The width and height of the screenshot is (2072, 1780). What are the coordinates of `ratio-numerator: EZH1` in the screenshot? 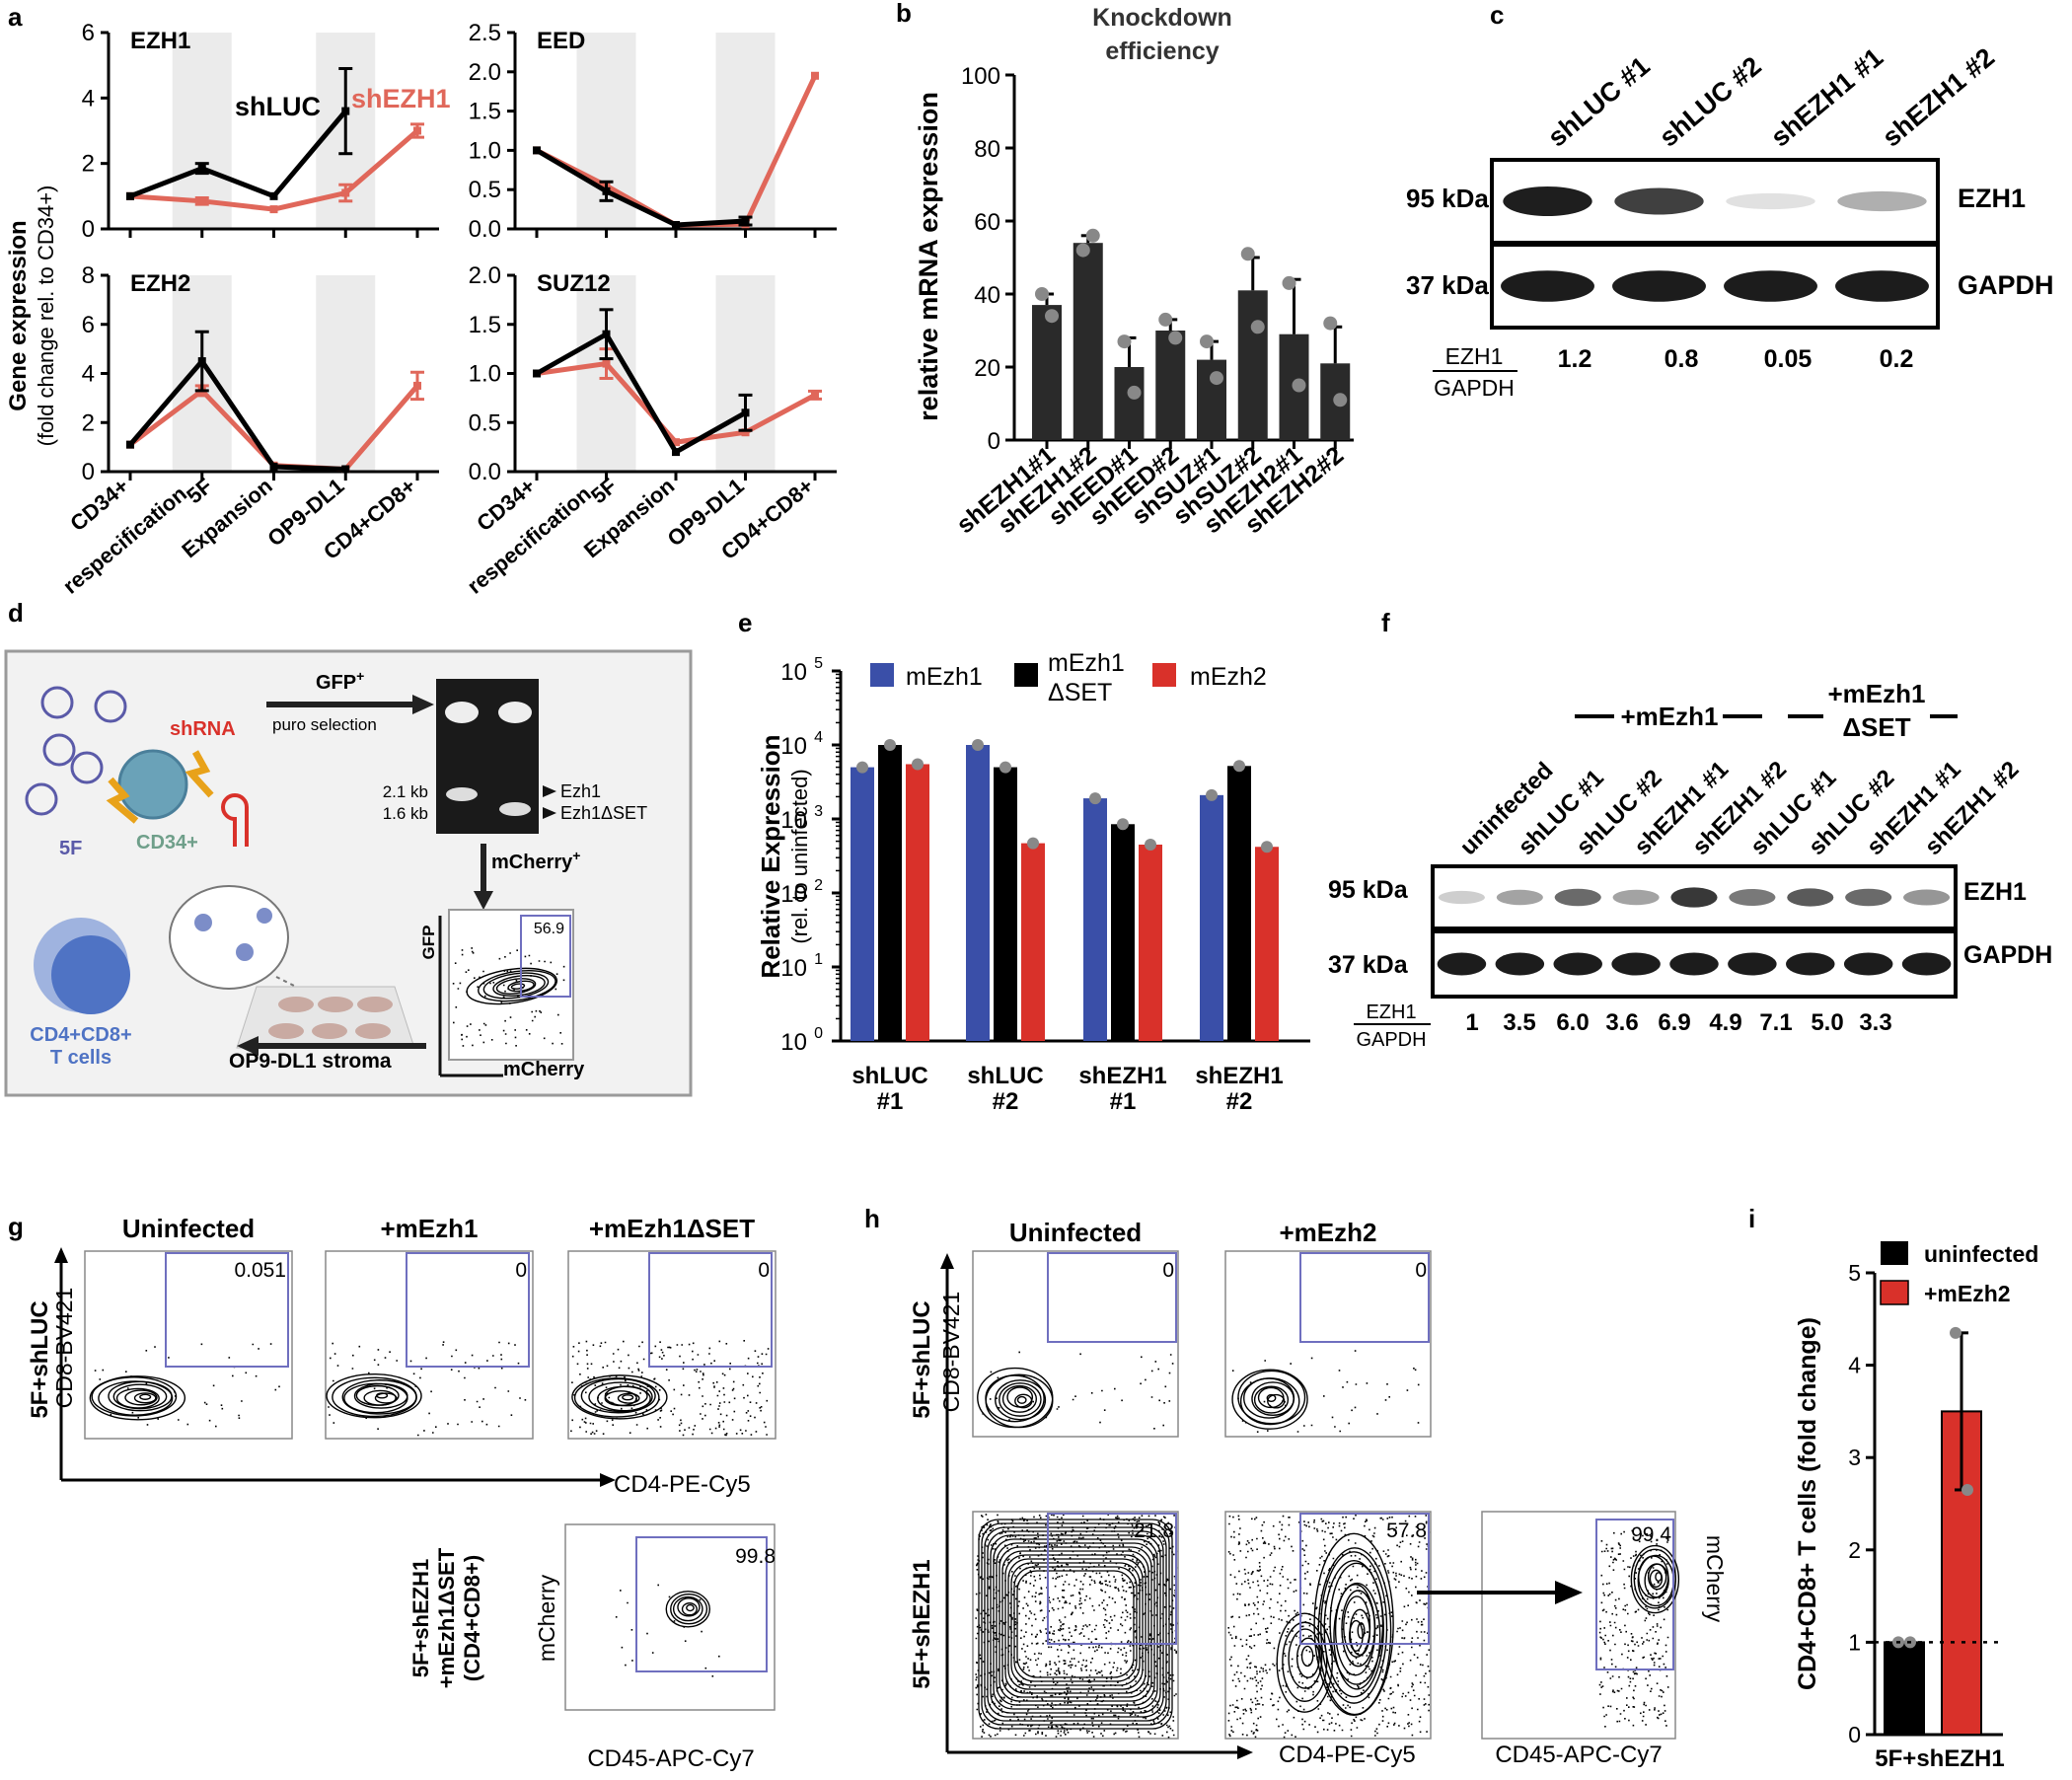 It's located at (1475, 356).